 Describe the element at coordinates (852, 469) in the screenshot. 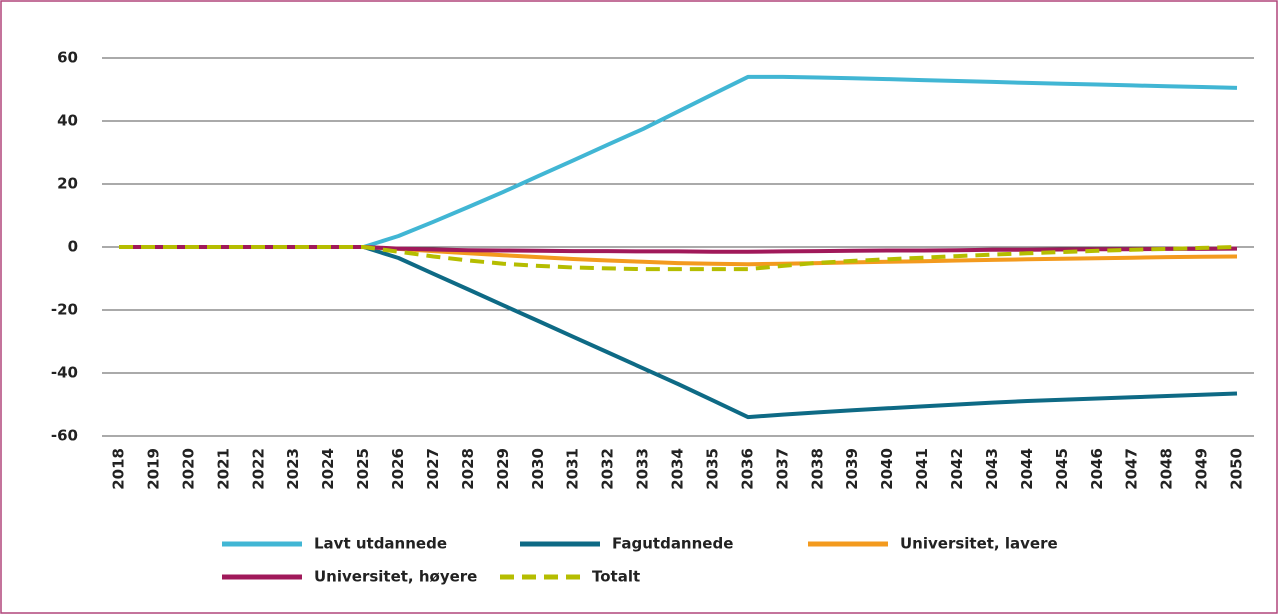

I see `x-tick-label: 2039` at that location.